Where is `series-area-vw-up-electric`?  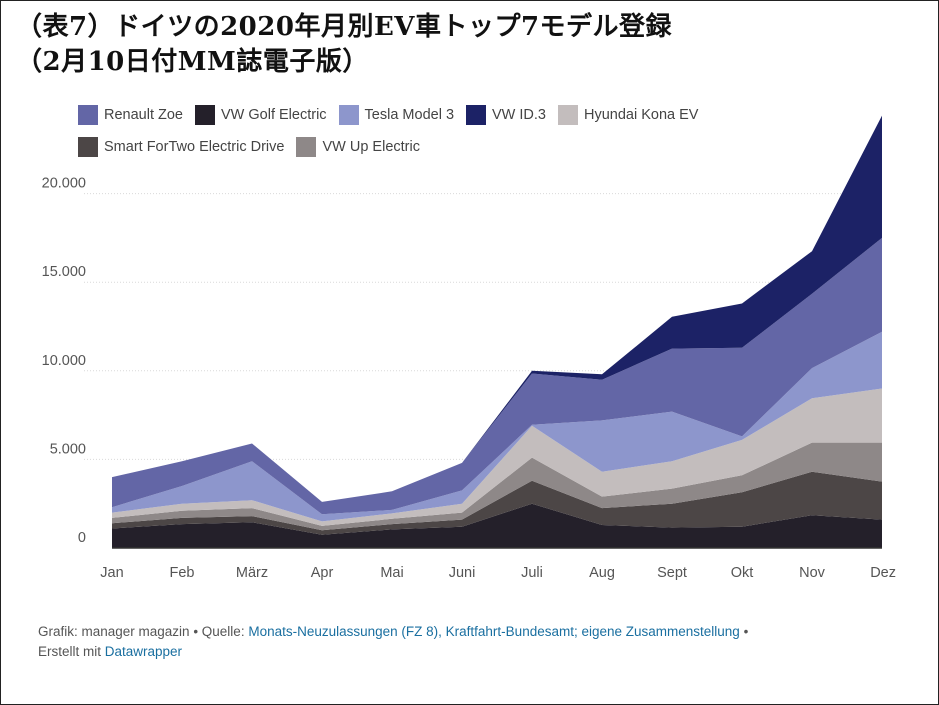 series-area-vw-up-electric is located at coordinates (497, 486).